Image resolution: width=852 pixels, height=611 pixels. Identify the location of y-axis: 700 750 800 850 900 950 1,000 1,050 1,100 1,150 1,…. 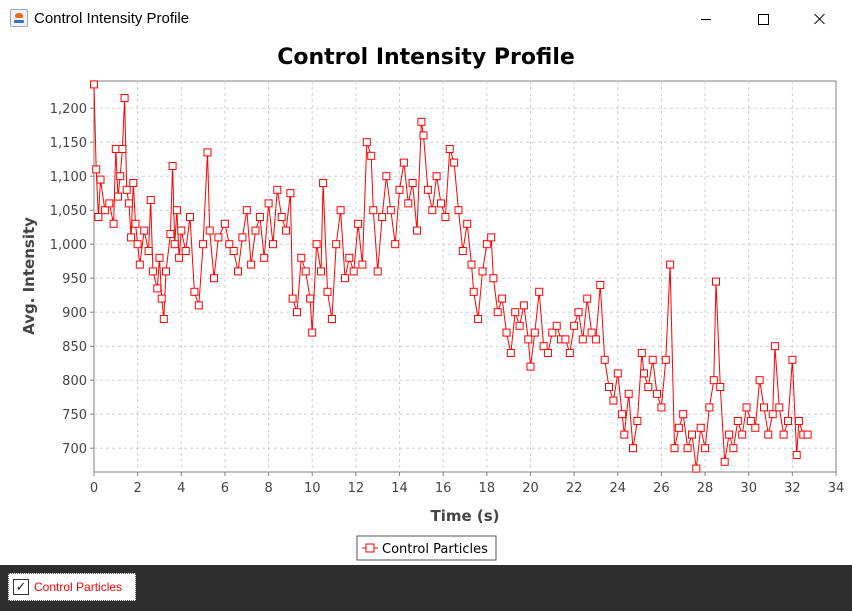
(72, 279).